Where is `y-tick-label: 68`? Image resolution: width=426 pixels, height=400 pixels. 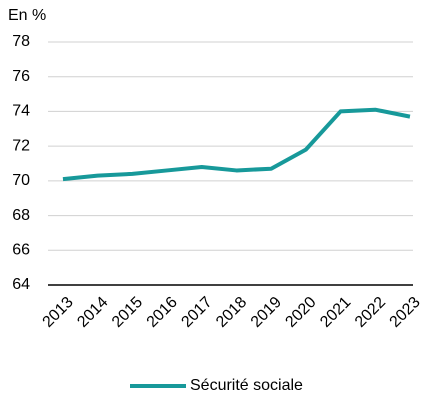
y-tick-label: 68 is located at coordinates (21, 215).